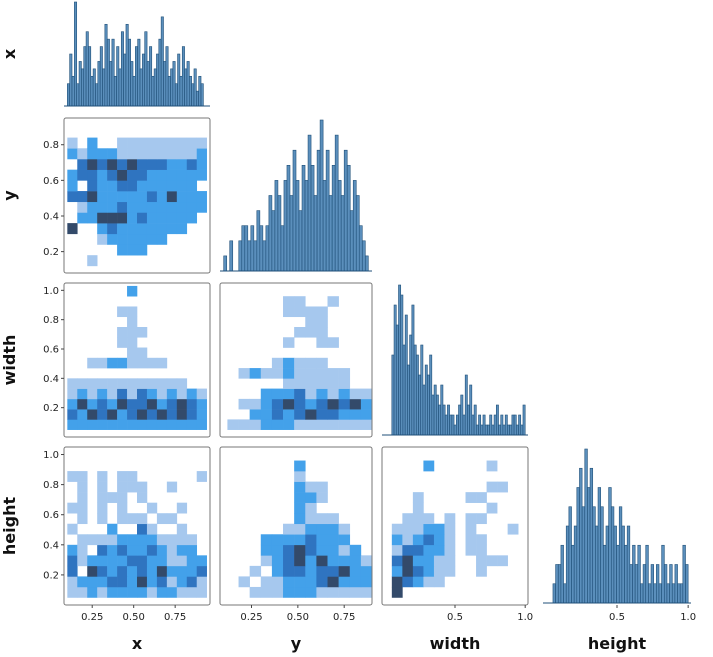 The image size is (713, 657). What do you see at coordinates (137, 526) in the screenshot?
I see `heatmap-x-vs-height` at bounding box center [137, 526].